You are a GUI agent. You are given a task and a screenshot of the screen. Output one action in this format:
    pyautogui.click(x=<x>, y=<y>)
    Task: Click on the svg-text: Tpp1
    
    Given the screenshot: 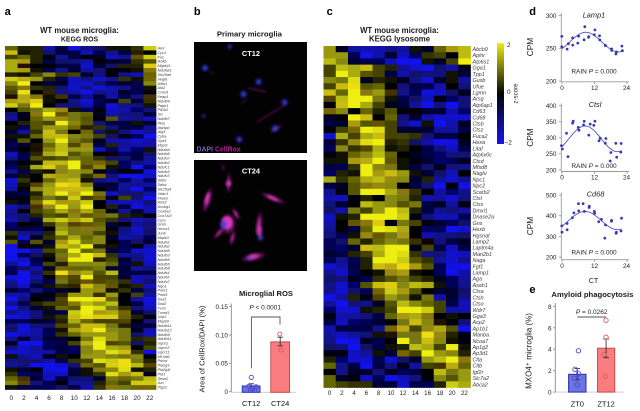 What is the action you would take?
    pyautogui.click(x=479, y=75)
    